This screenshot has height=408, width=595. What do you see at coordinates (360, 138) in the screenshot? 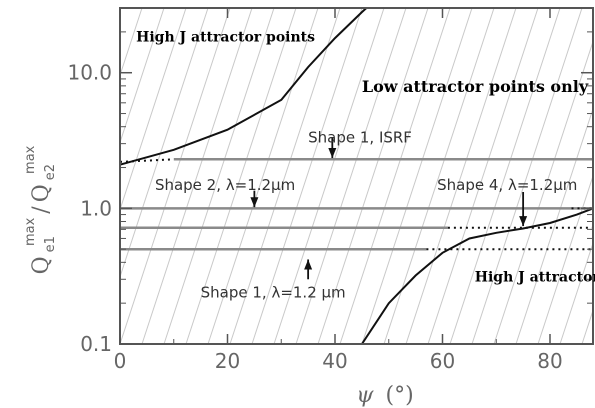
I see `annotation-text: Shape 1, ISRF` at bounding box center [360, 138].